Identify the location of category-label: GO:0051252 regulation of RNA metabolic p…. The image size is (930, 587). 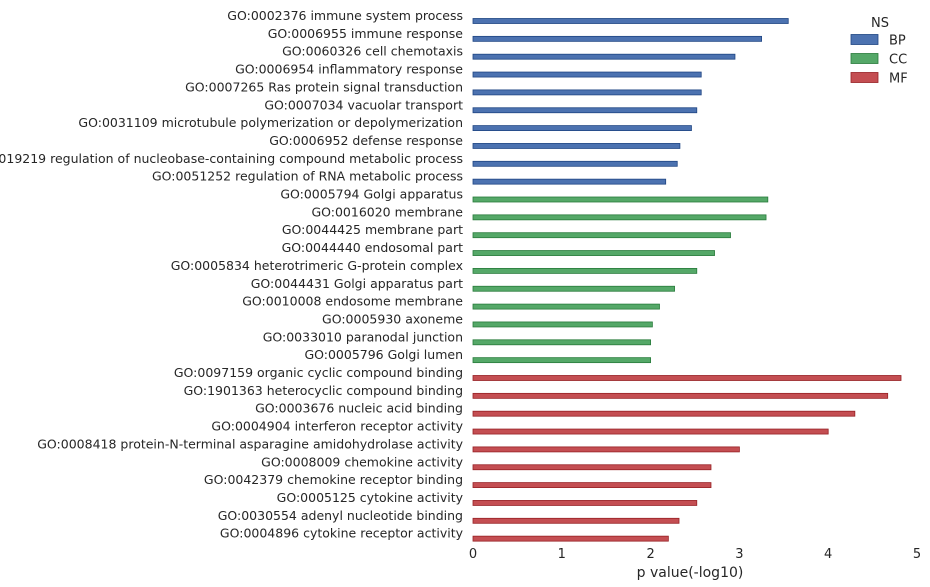
(307, 176).